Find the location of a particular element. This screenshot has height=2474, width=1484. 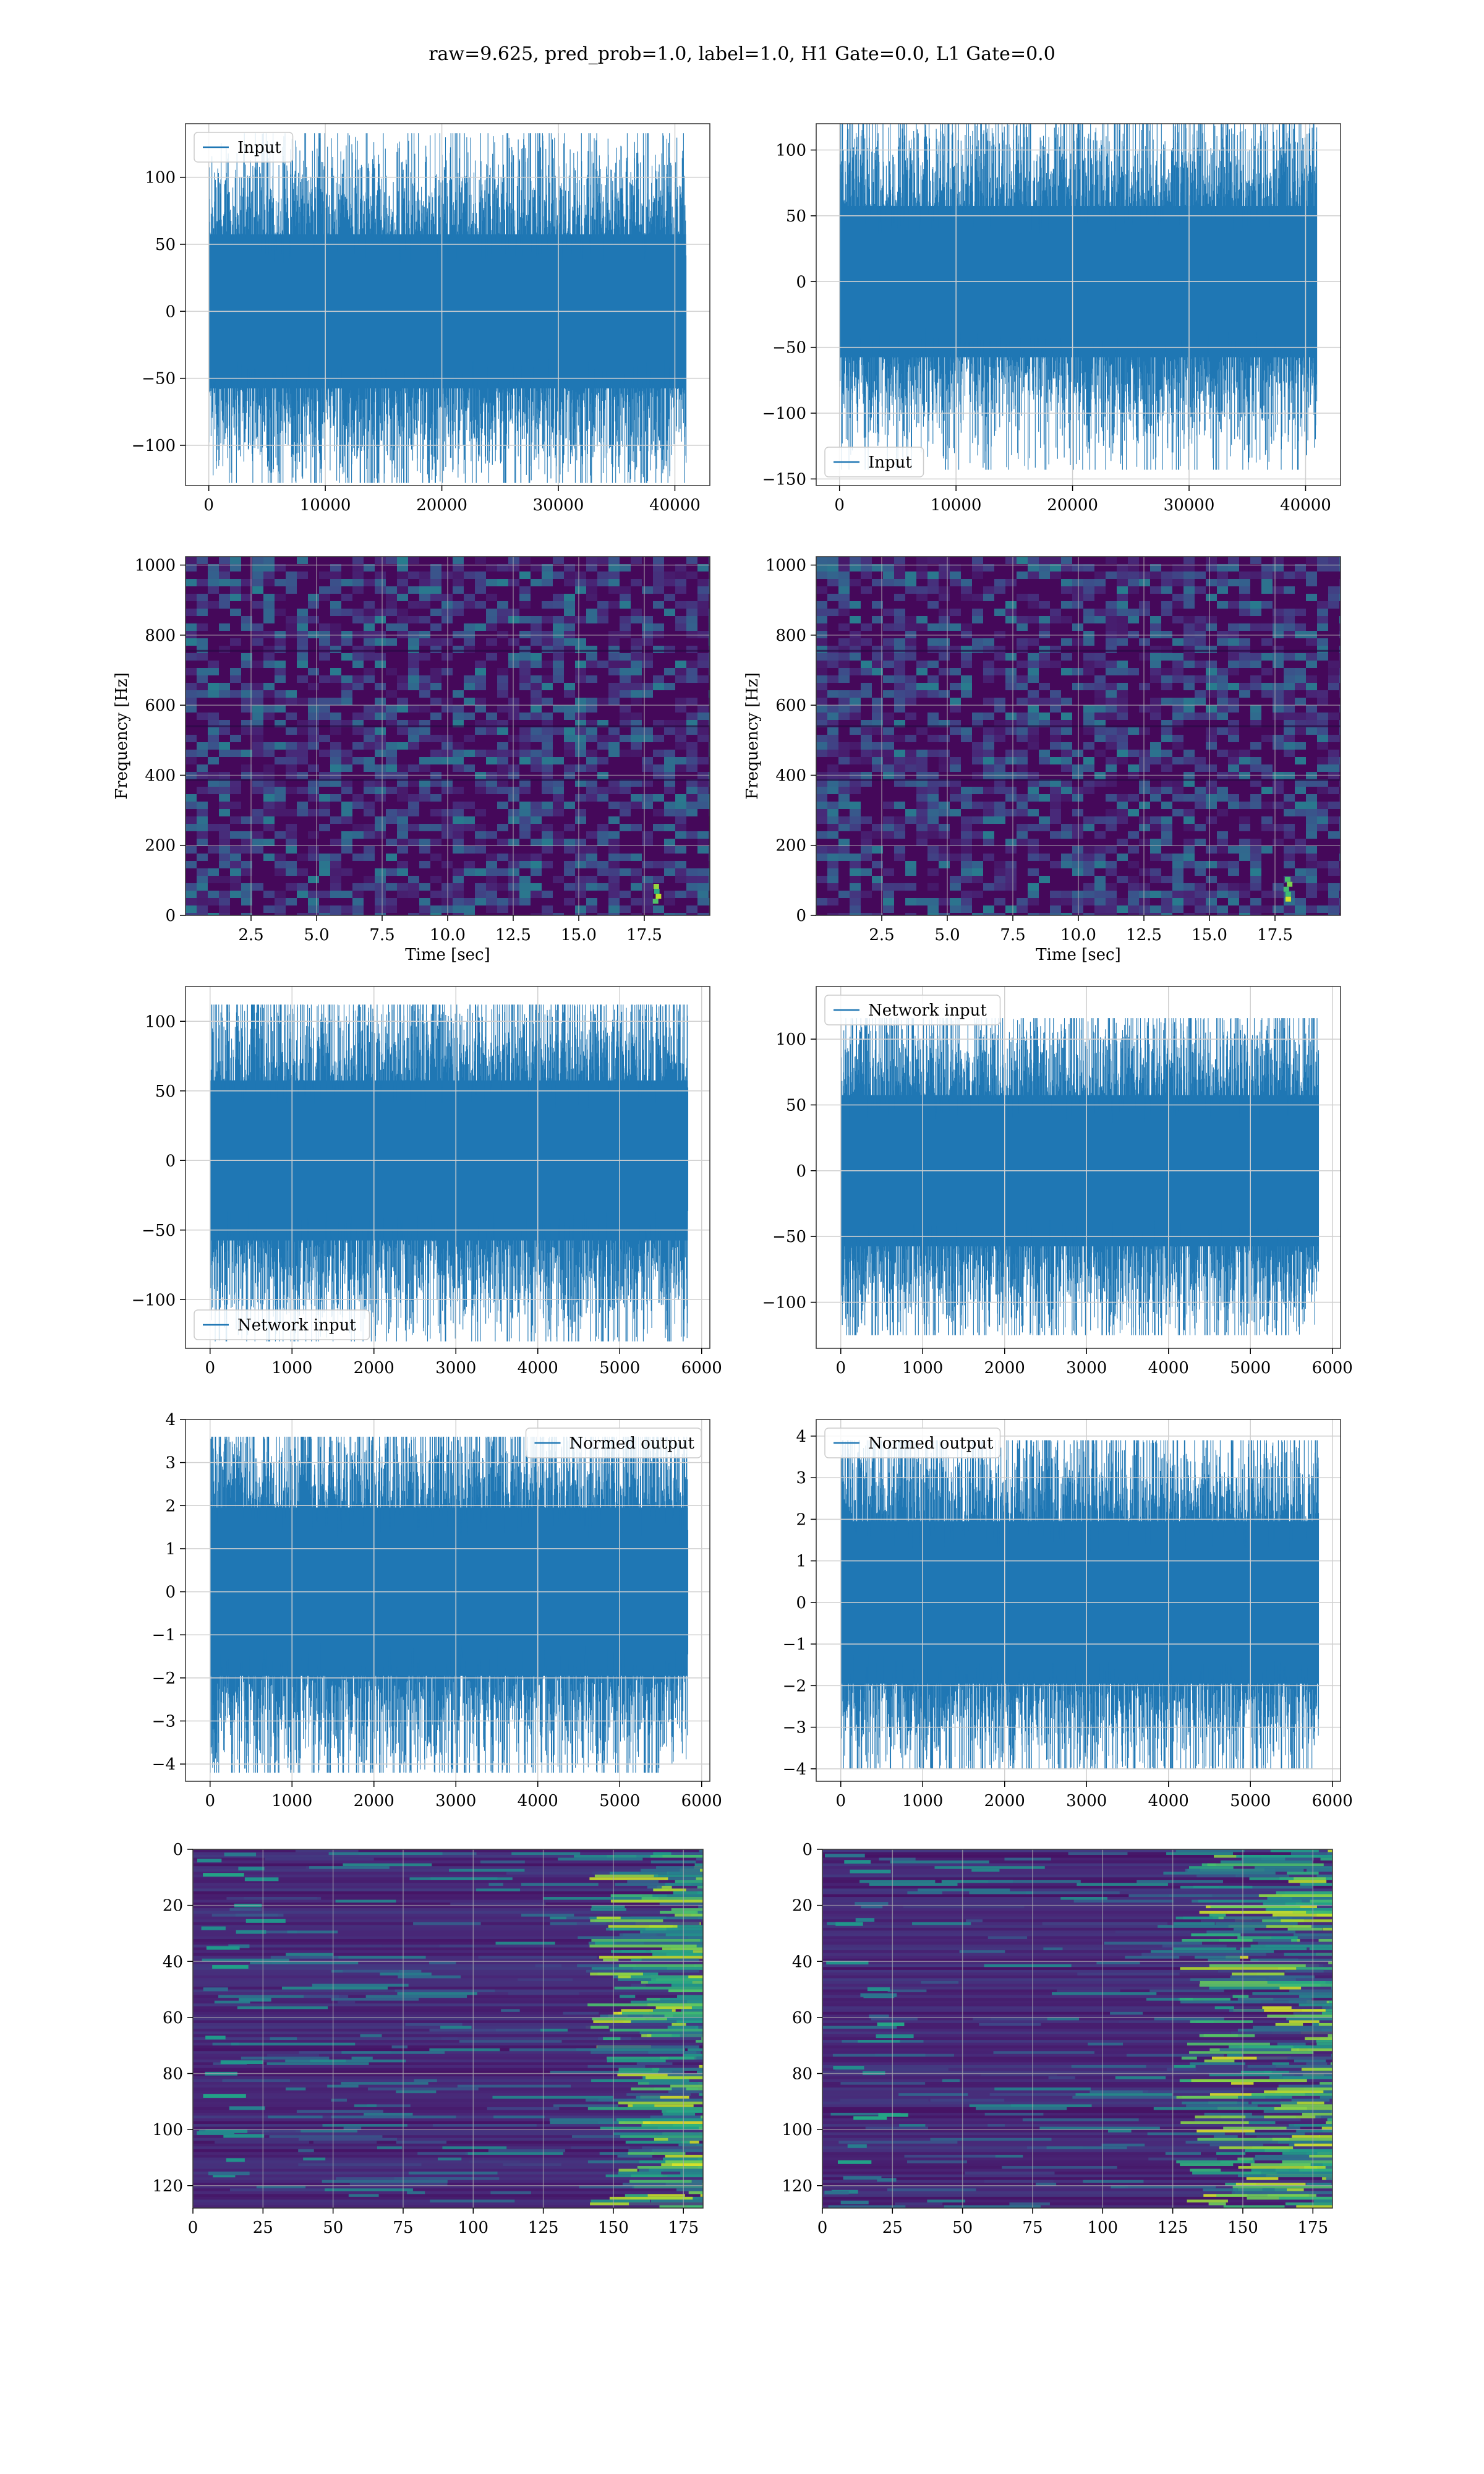

series-line is located at coordinates (1080, 1604).